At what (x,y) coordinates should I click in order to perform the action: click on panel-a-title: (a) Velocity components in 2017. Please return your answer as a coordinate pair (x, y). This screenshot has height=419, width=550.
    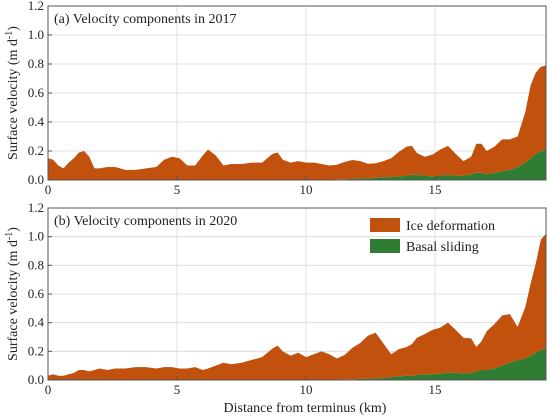
    Looking at the image, I should click on (145, 19).